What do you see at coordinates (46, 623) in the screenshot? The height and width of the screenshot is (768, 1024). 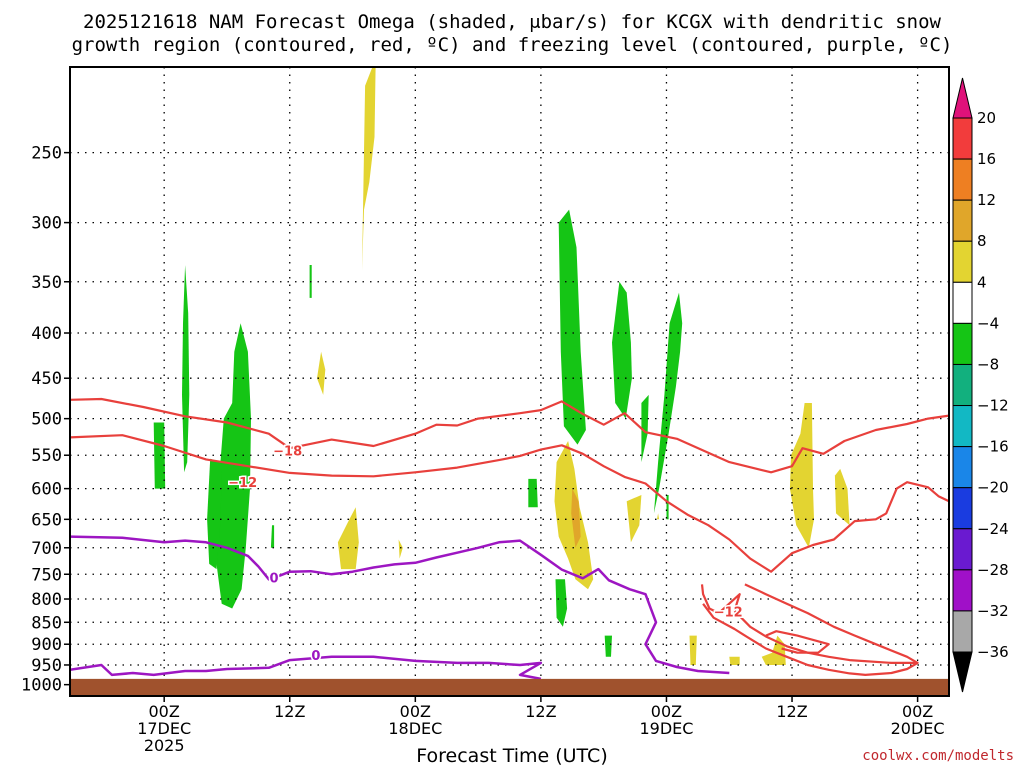 I see `y-tick-label-850: 850` at bounding box center [46, 623].